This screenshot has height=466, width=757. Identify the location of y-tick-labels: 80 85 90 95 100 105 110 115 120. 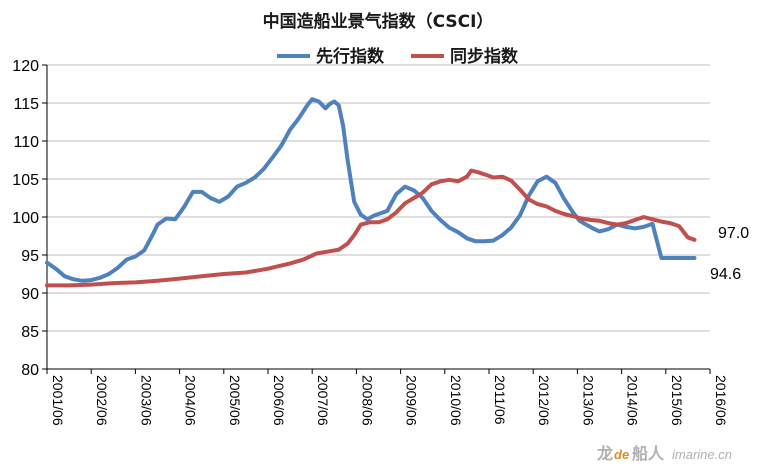
(25, 218).